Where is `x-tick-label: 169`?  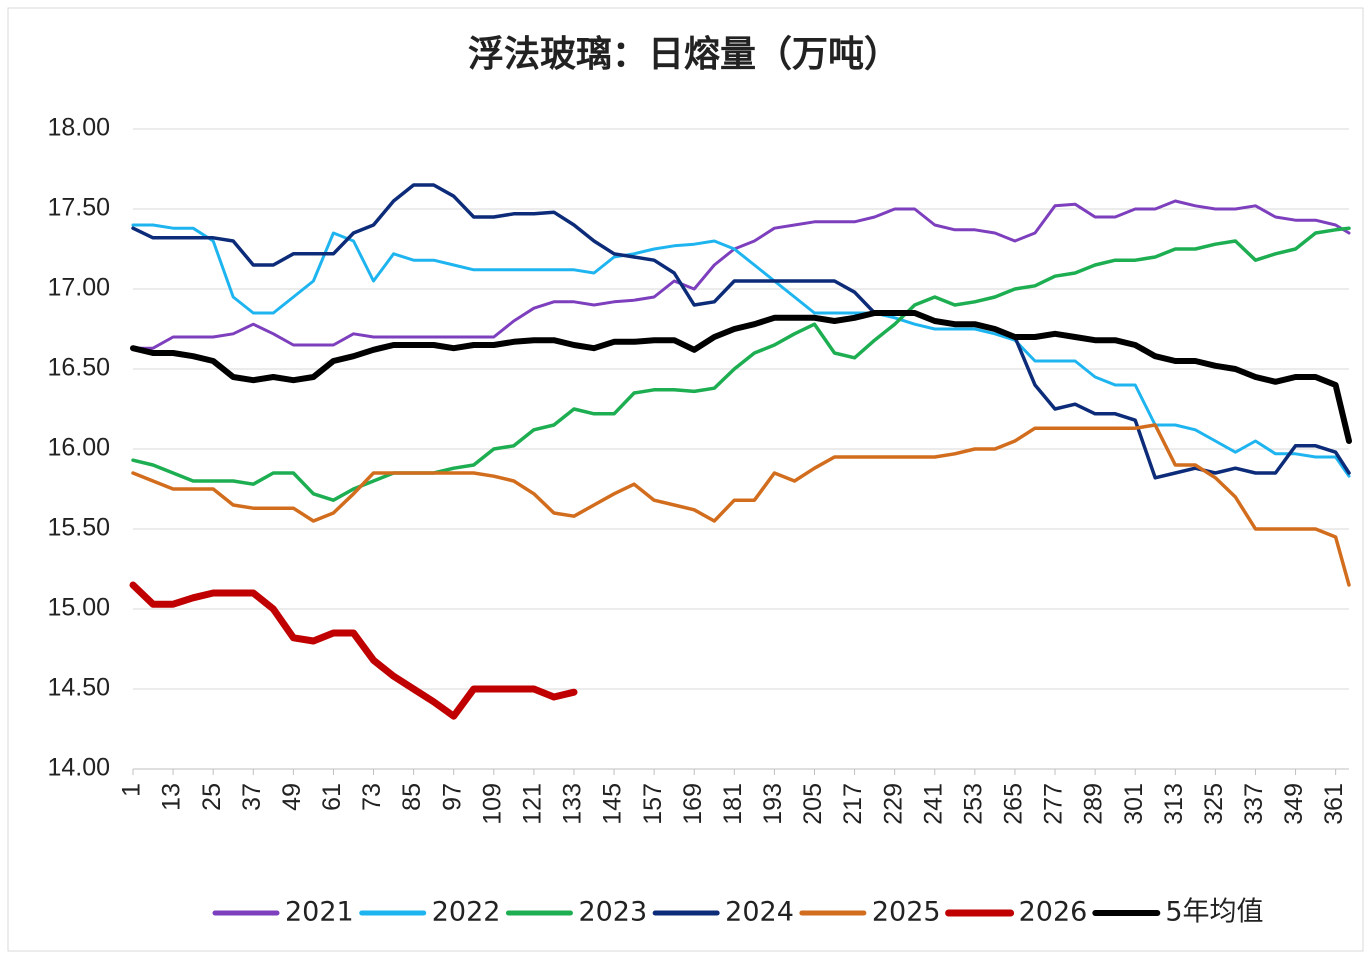
x-tick-label: 169 is located at coordinates (693, 804).